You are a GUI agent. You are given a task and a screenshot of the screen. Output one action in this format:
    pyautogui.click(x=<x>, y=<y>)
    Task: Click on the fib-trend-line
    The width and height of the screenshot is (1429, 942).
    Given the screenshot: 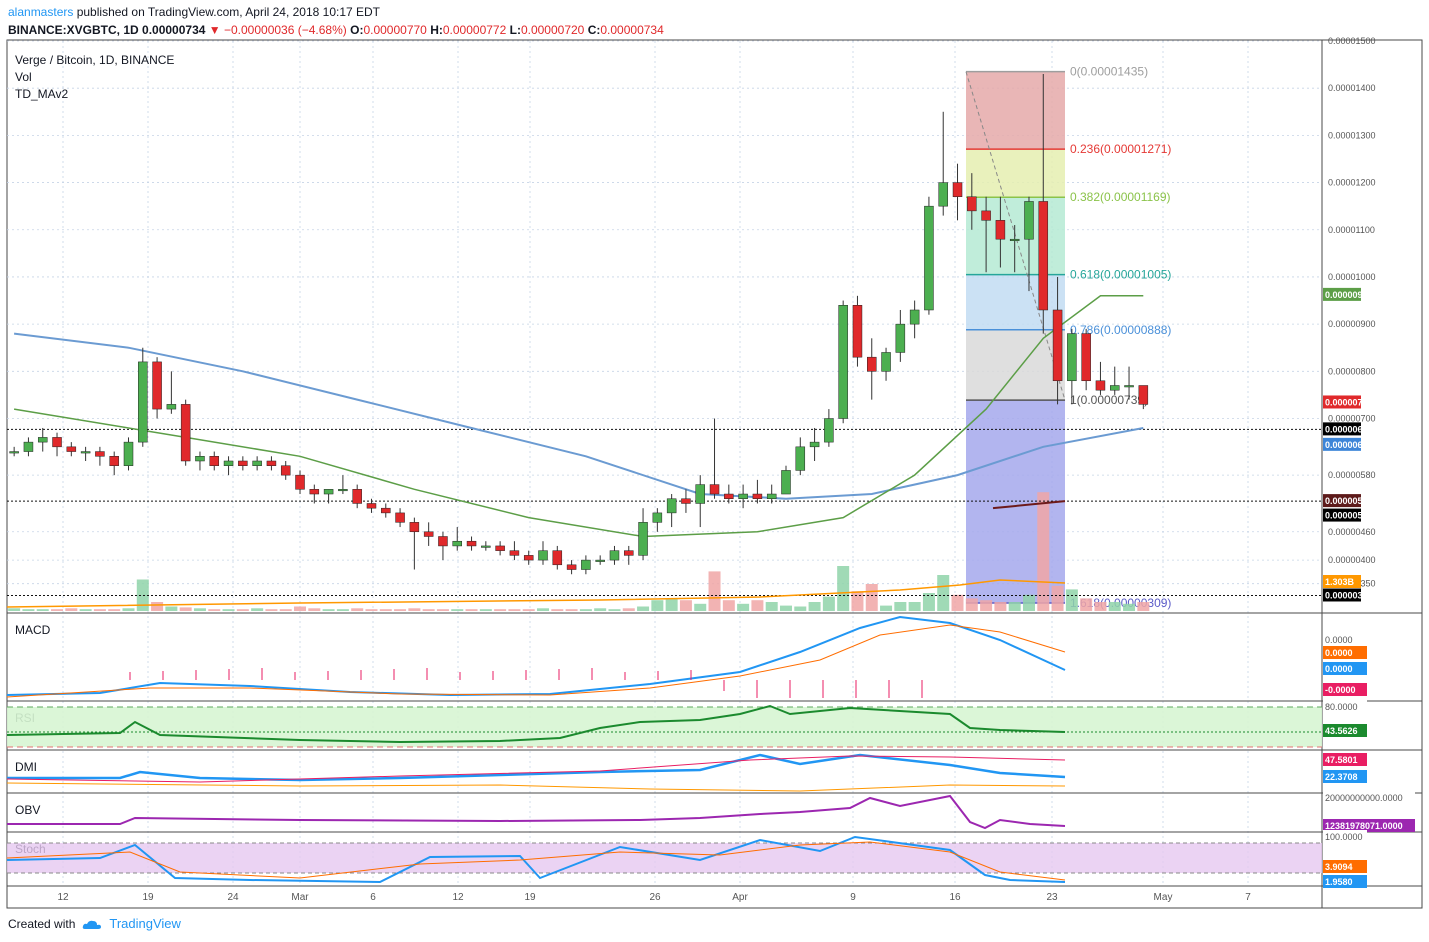 What is the action you would take?
    pyautogui.click(x=1015, y=236)
    